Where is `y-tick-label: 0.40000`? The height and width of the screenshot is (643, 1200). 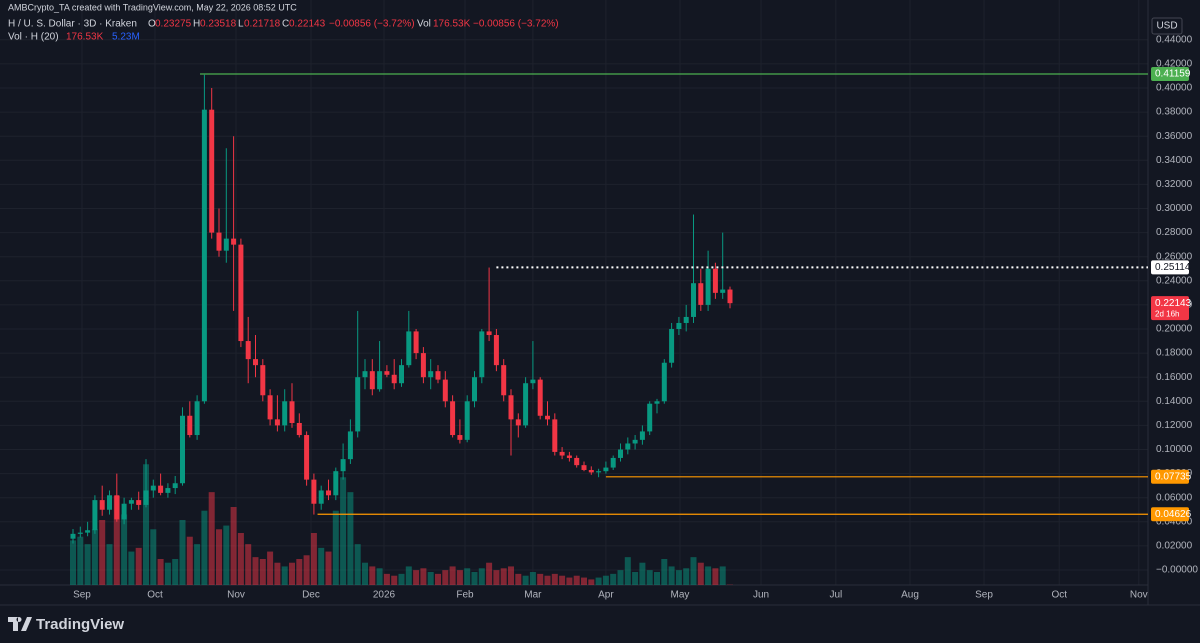
y-tick-label: 0.40000 is located at coordinates (1174, 88).